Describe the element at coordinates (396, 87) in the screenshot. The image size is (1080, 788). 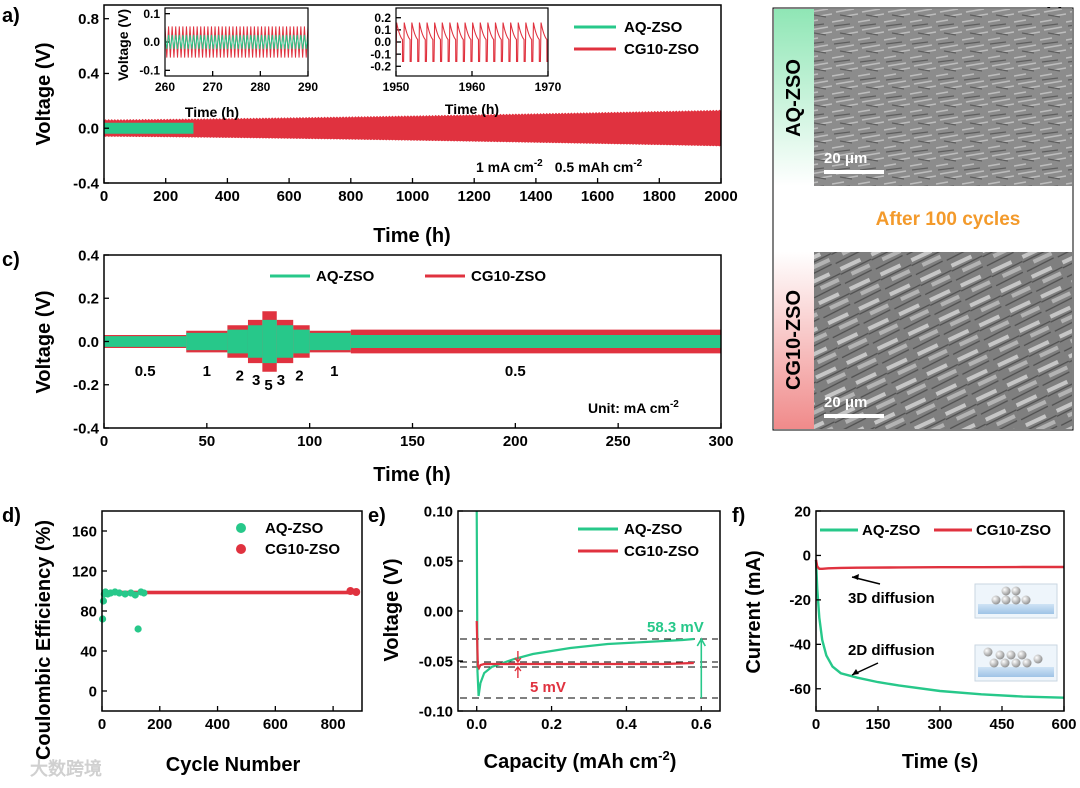
I see `inset-a2-xtick-label: 1950` at that location.